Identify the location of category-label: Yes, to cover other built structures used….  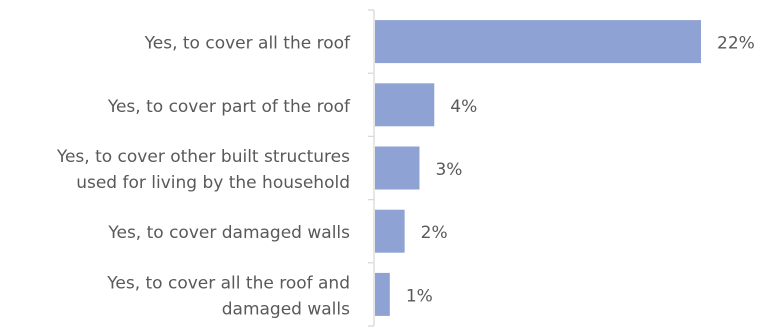
(203, 170).